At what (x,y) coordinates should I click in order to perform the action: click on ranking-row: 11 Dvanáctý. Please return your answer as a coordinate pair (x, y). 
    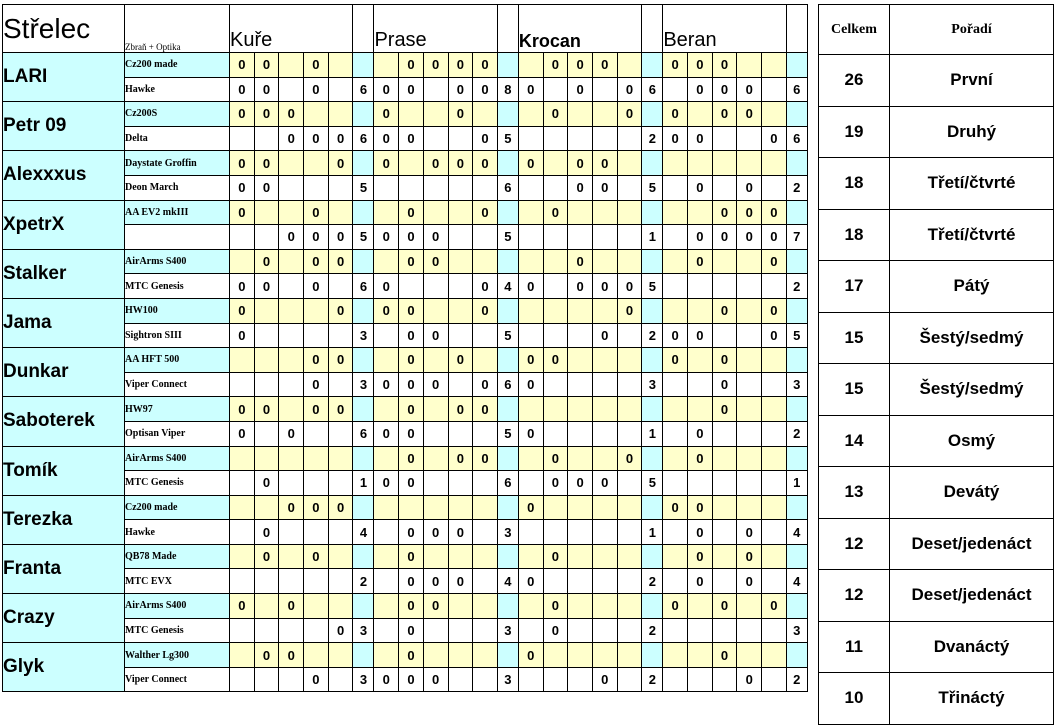
    Looking at the image, I should click on (936, 646).